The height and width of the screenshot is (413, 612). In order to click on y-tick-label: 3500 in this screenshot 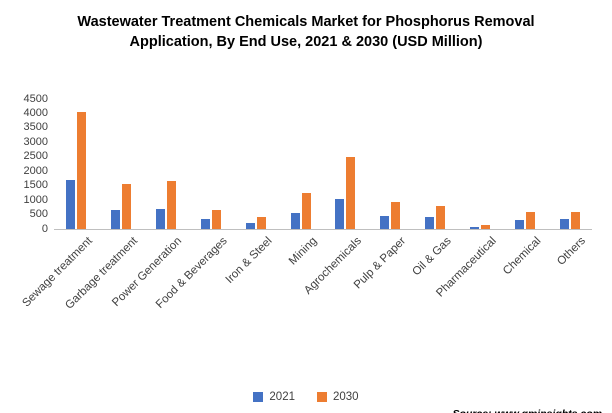, I will do `click(35, 127)`.